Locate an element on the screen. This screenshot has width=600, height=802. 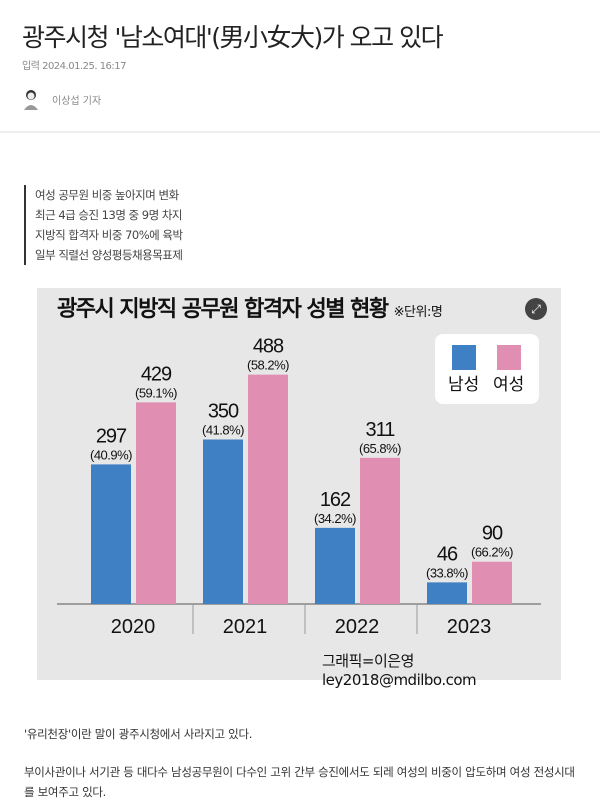
year-tick-label: 2021 is located at coordinates (245, 627).